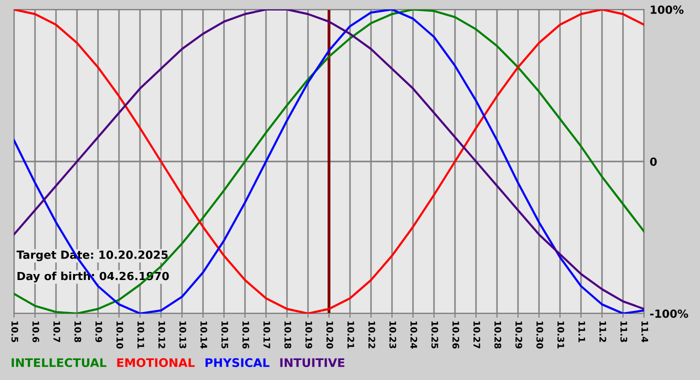  What do you see at coordinates (204, 335) in the screenshot?
I see `x-tick-label: 10.14` at bounding box center [204, 335].